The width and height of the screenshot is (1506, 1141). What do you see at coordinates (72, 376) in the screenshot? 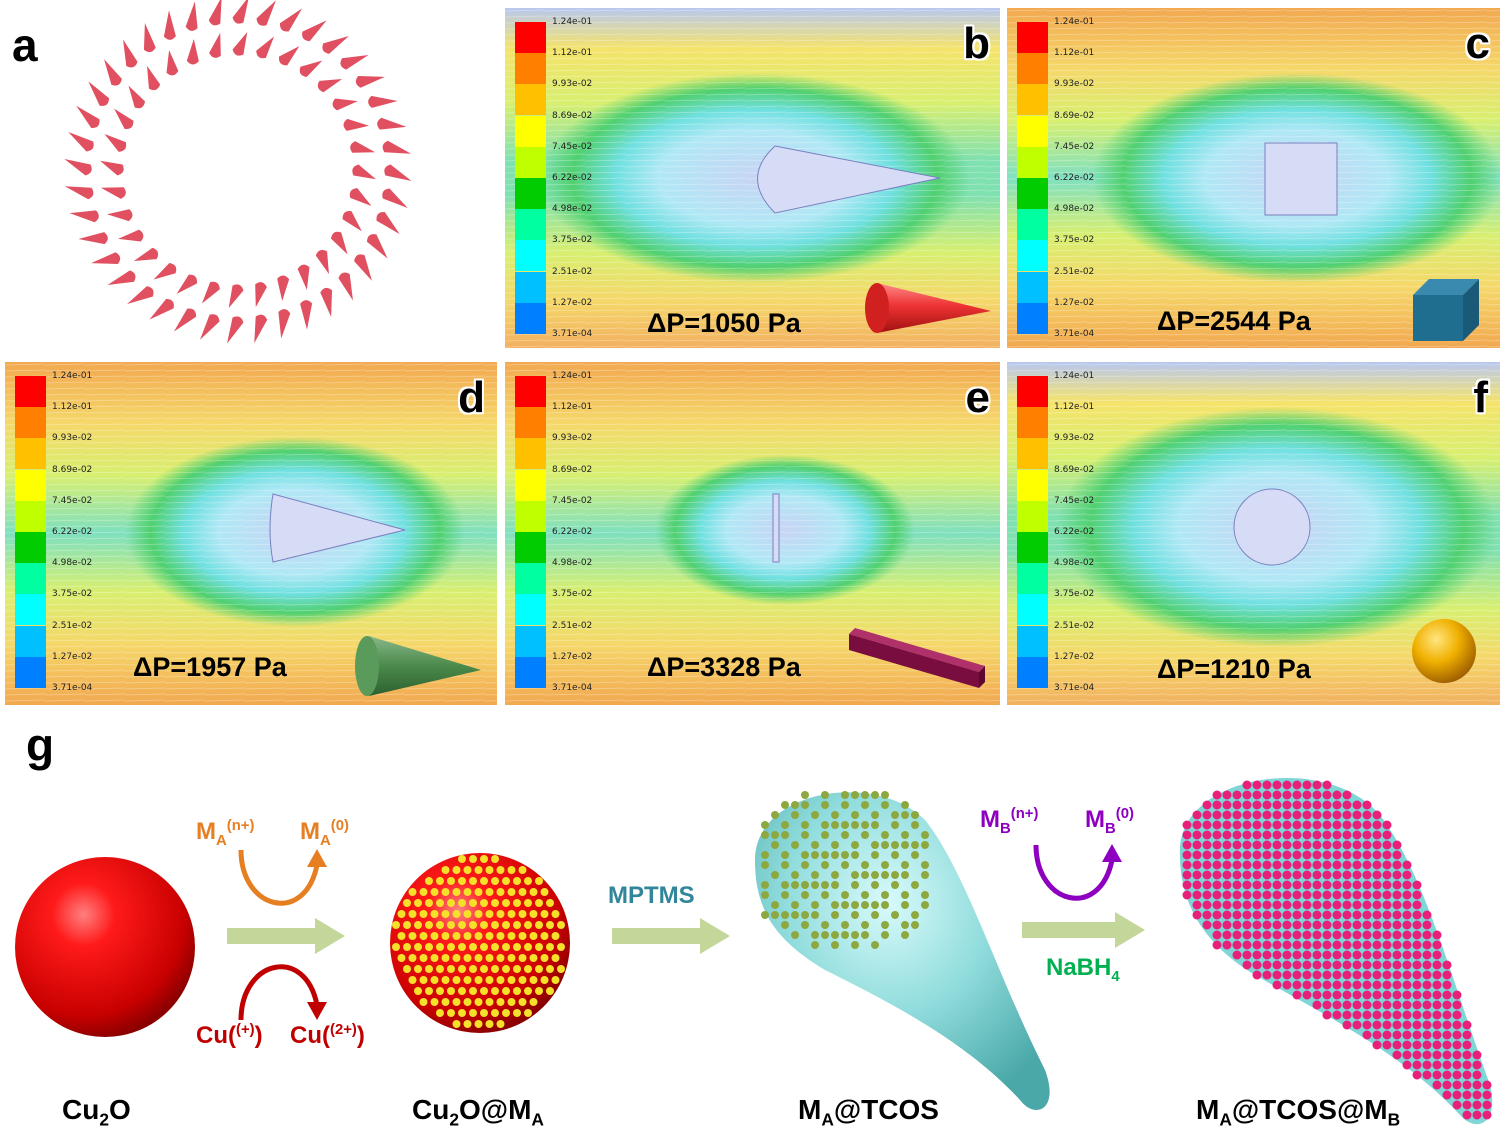
I see `legend-label: 1.24e-01` at bounding box center [72, 376].